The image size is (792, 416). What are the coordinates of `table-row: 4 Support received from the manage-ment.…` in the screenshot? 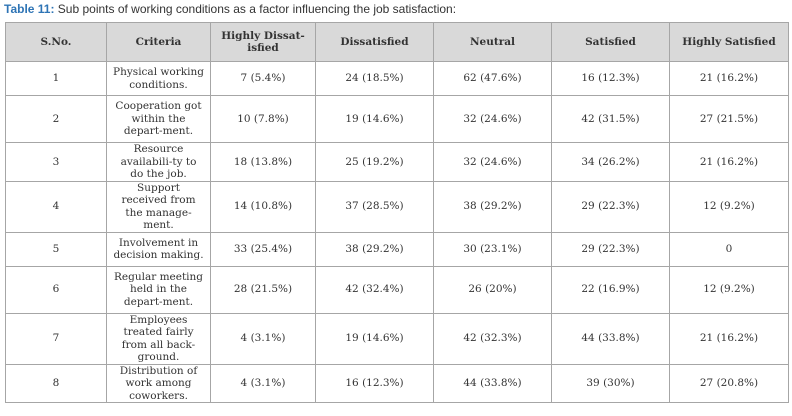 It's located at (397, 206).